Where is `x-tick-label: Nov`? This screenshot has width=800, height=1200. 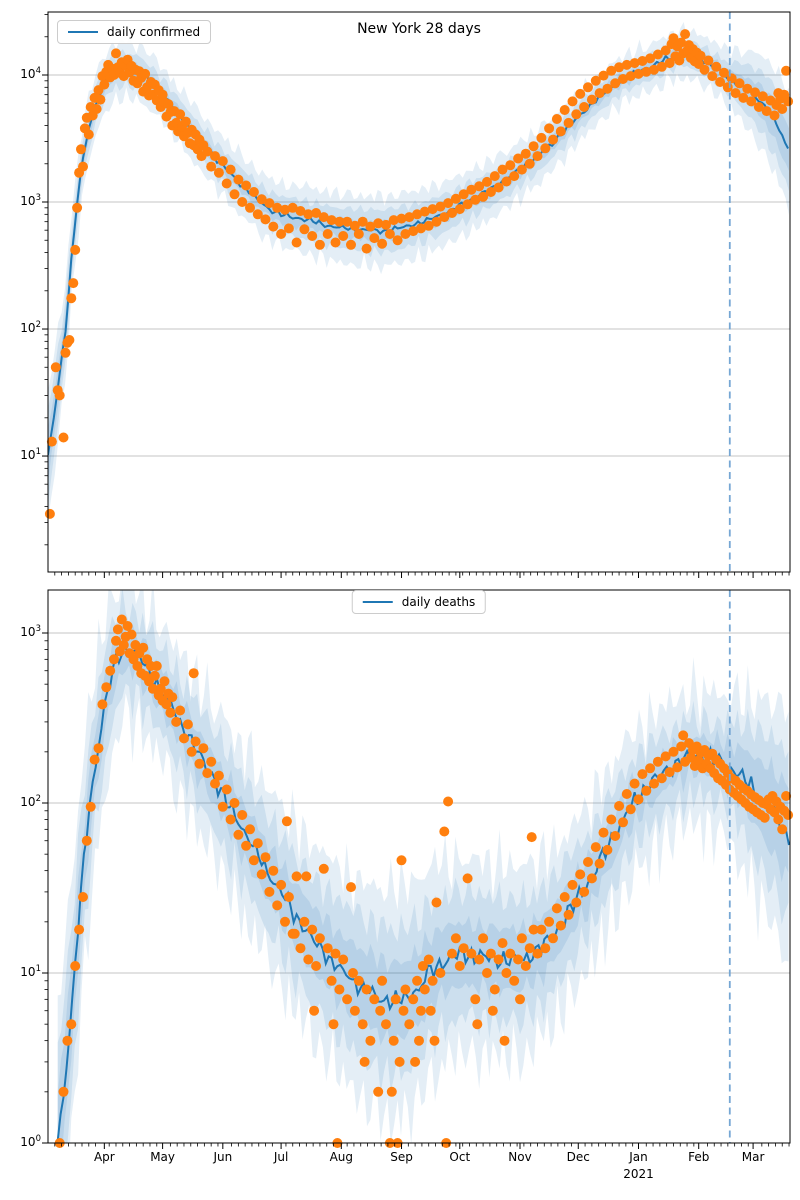
x-tick-label: Nov is located at coordinates (520, 1157).